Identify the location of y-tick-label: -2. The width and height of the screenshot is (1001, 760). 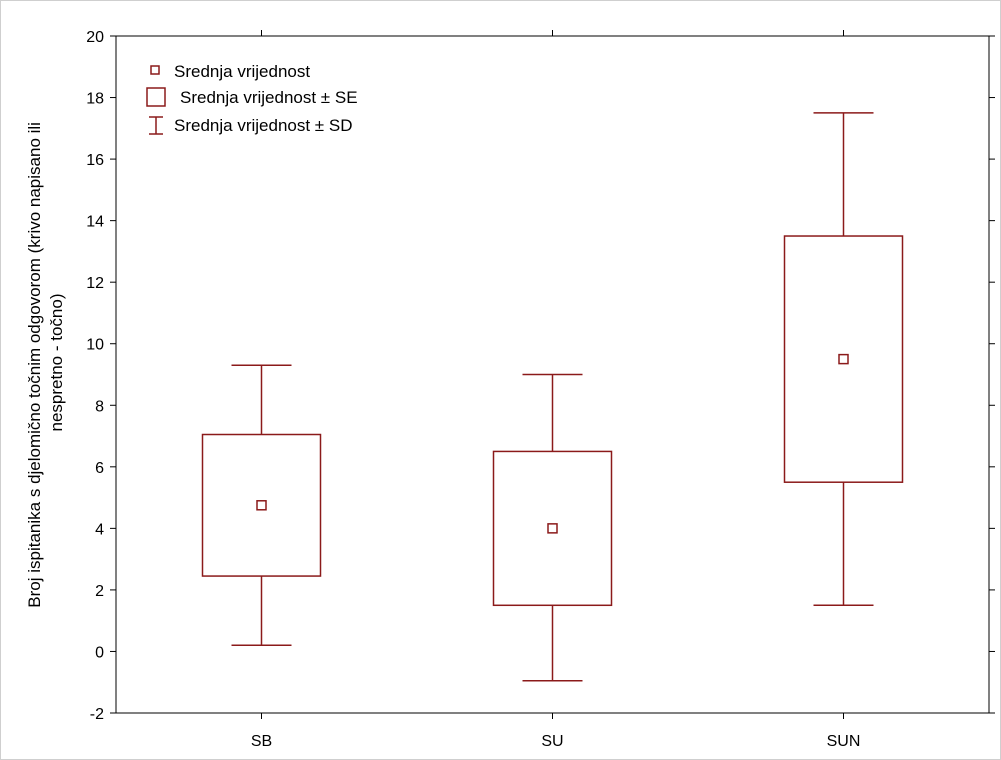
(97, 714).